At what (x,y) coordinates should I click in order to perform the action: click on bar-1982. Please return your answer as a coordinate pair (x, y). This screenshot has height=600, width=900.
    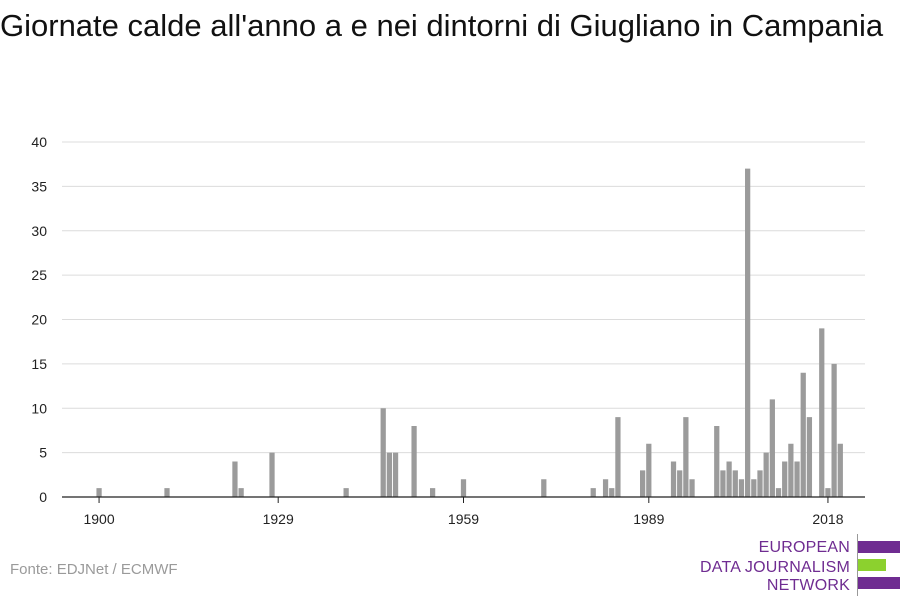
    Looking at the image, I should click on (605, 488).